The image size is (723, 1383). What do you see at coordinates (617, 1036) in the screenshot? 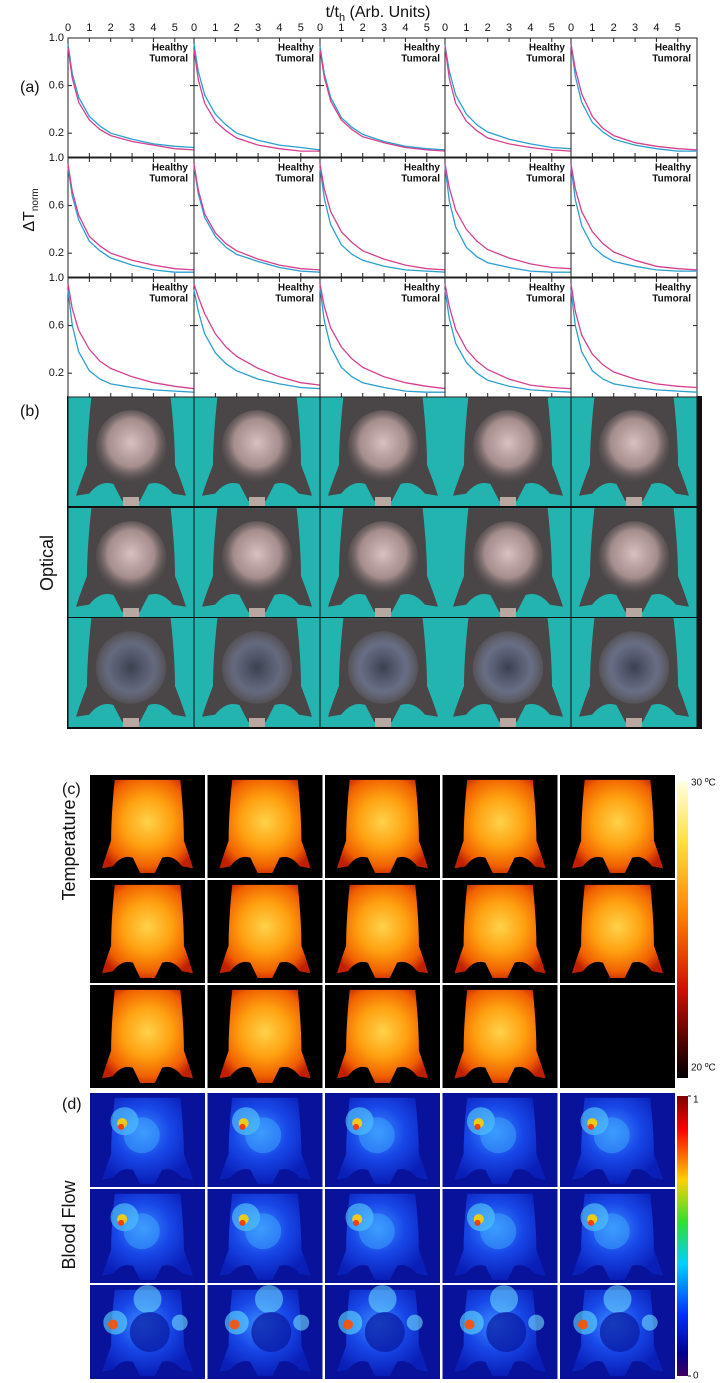
I see `thermal-background` at bounding box center [617, 1036].